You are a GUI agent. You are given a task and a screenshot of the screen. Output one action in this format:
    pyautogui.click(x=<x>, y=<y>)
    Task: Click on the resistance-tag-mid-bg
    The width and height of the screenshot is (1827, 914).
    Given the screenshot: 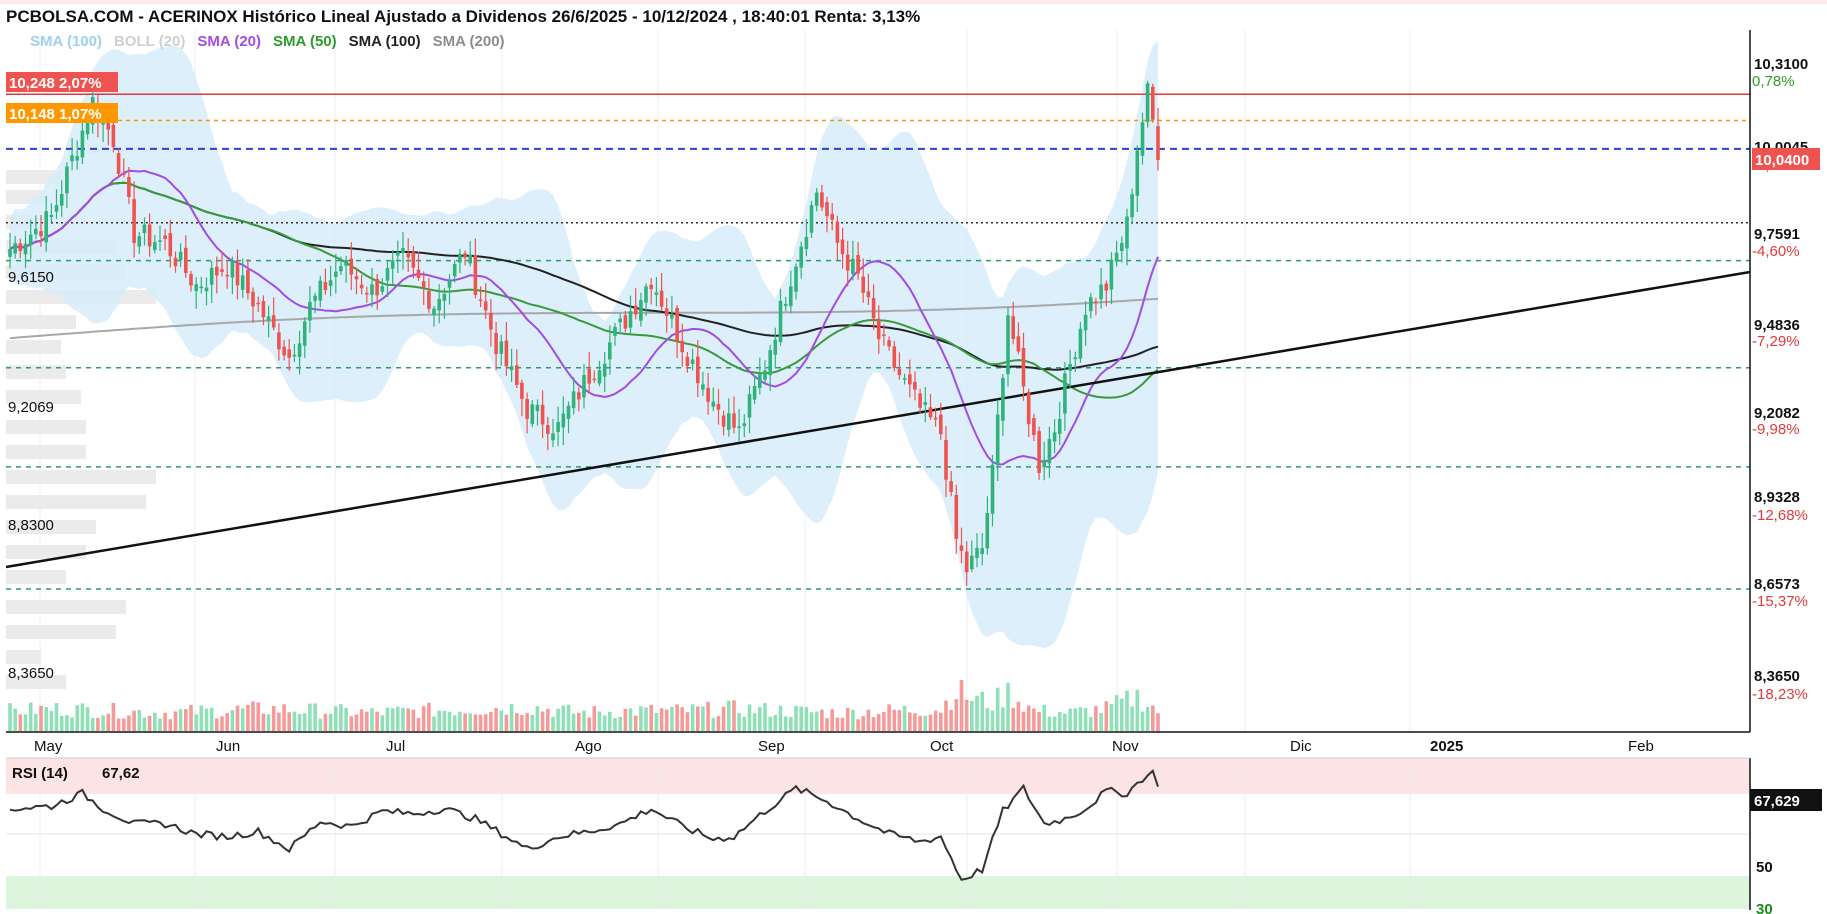 What is the action you would take?
    pyautogui.click(x=62, y=113)
    